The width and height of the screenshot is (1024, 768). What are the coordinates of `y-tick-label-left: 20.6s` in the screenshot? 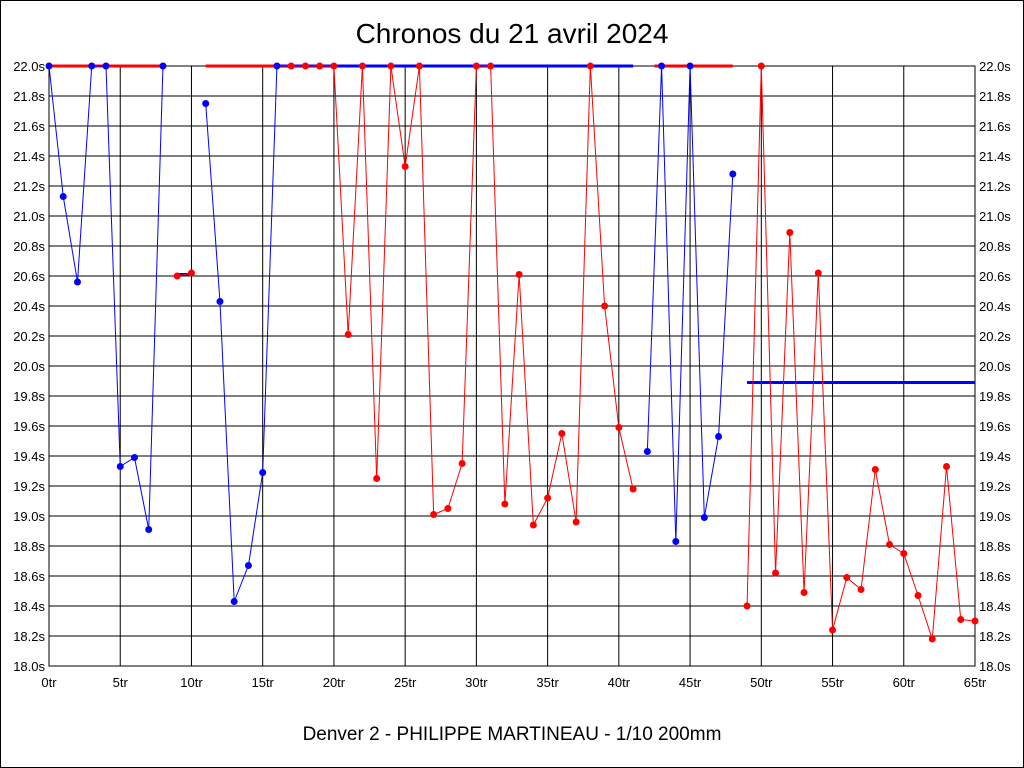 It's located at (29, 276).